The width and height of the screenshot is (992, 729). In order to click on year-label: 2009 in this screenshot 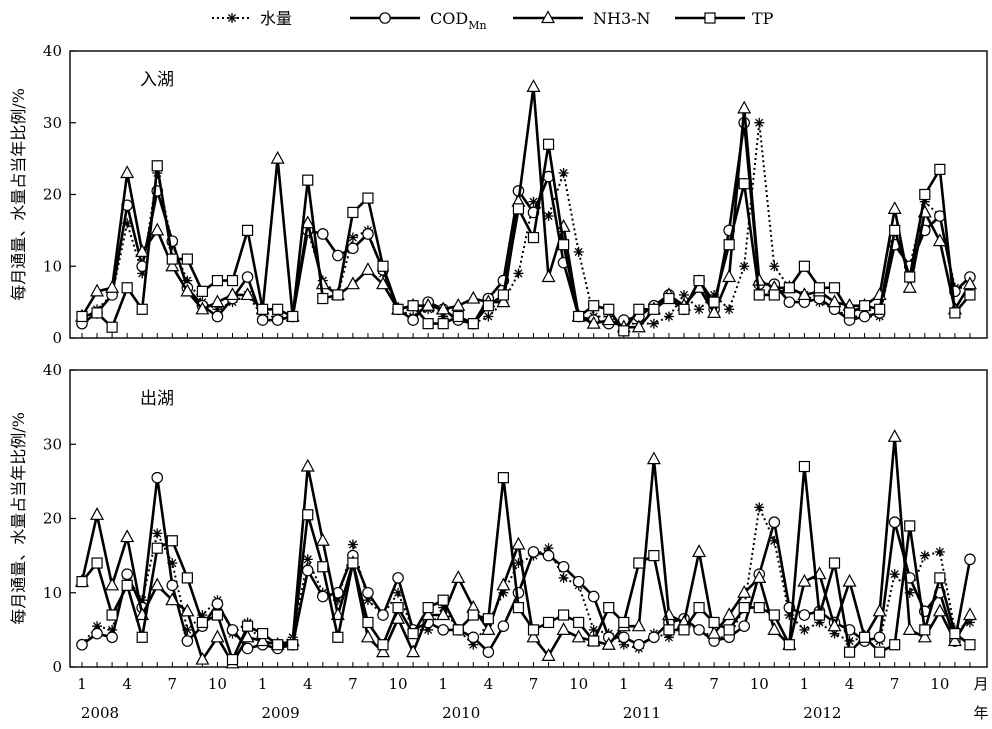, I will do `click(281, 713)`.